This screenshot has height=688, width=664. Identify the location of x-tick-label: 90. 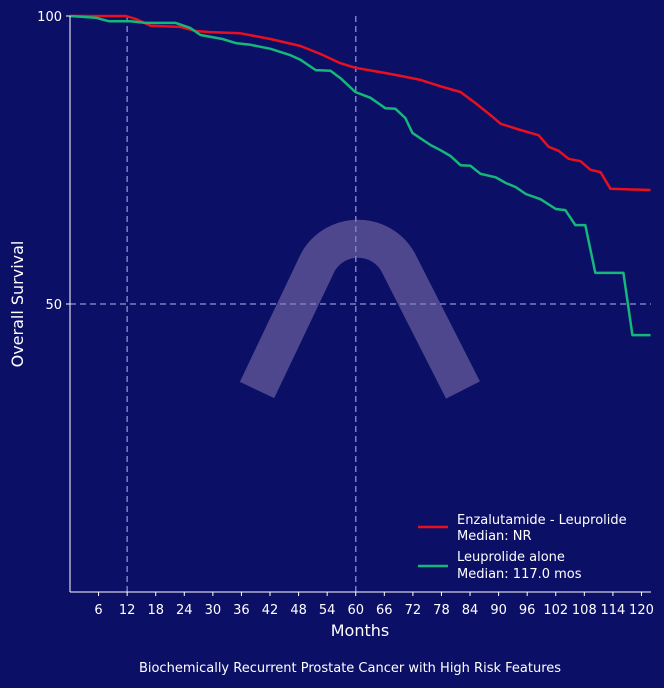
(498, 610).